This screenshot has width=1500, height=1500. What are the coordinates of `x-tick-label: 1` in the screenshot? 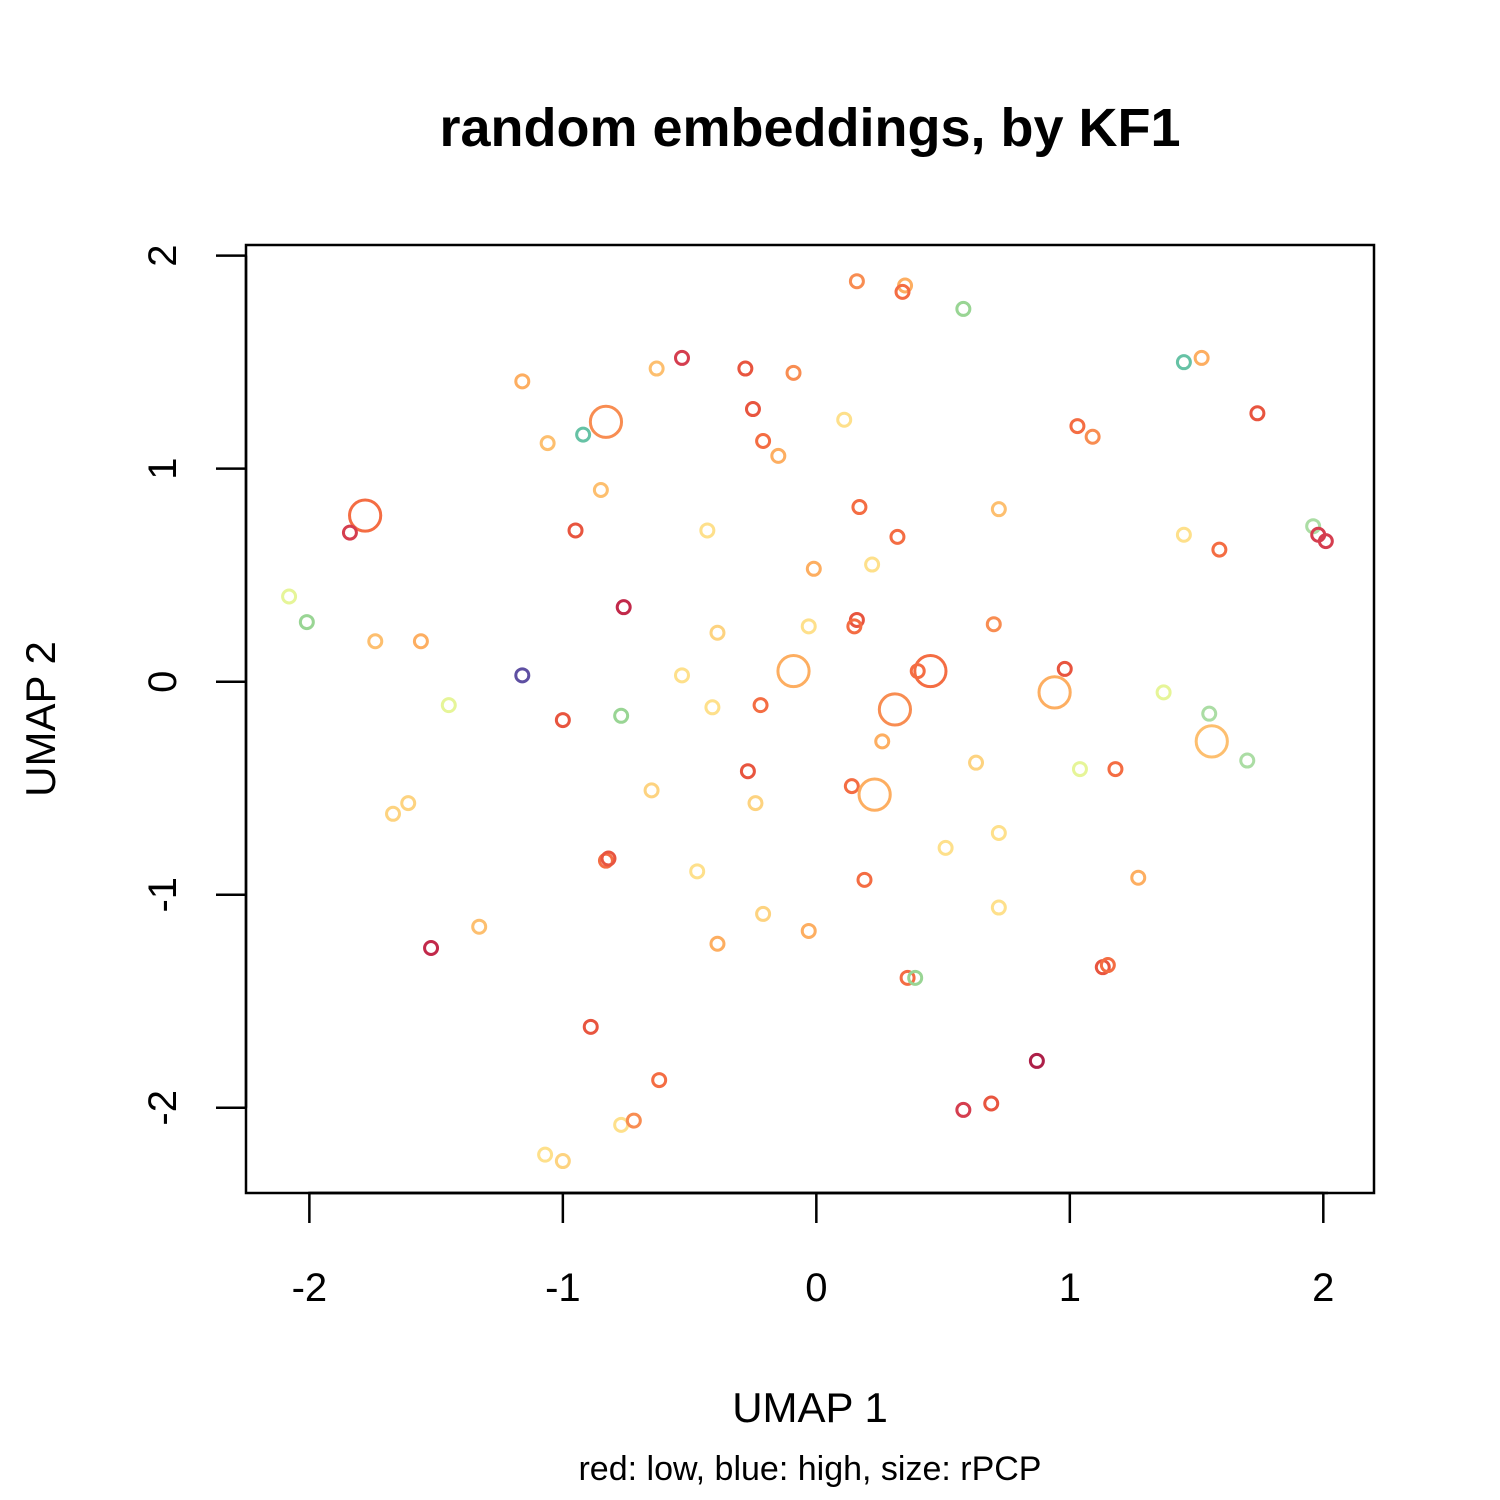 It's located at (1070, 1288).